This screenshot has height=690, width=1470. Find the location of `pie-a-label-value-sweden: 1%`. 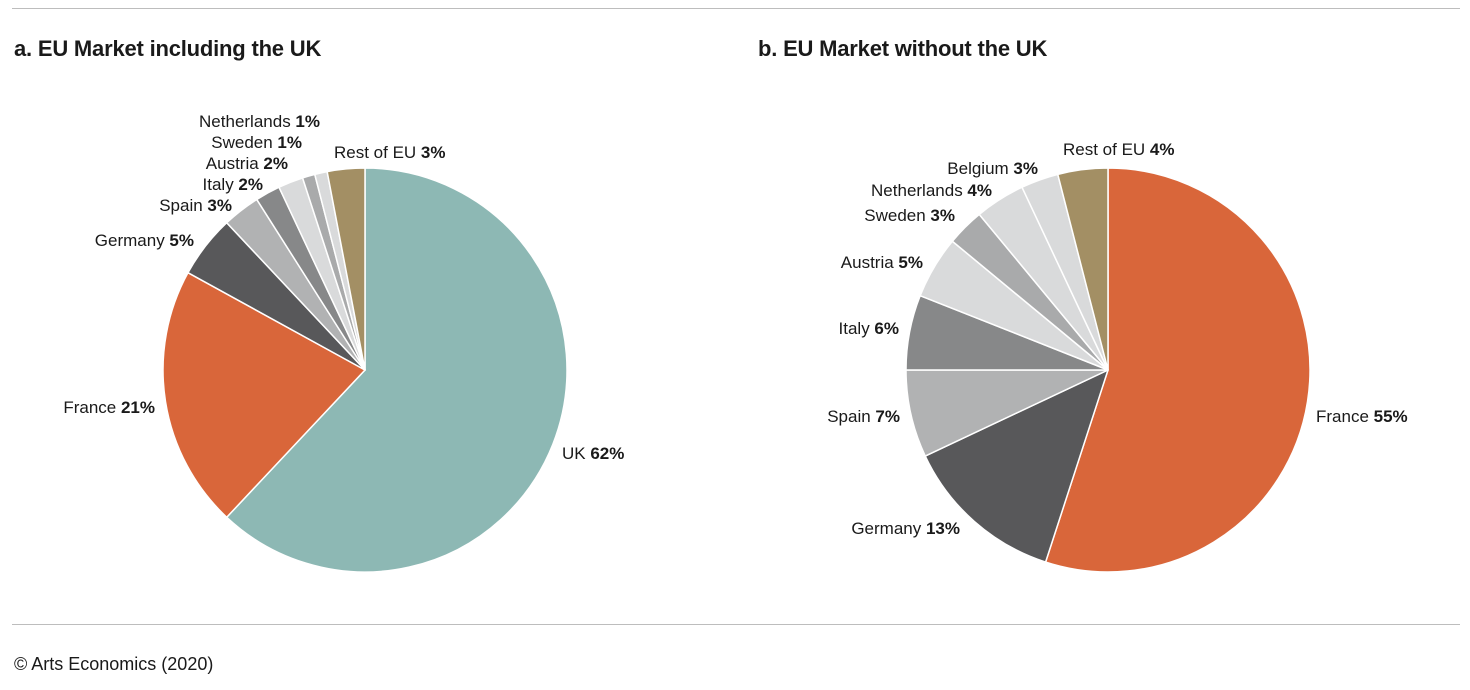

pie-a-label-value-sweden: 1% is located at coordinates (289, 142).